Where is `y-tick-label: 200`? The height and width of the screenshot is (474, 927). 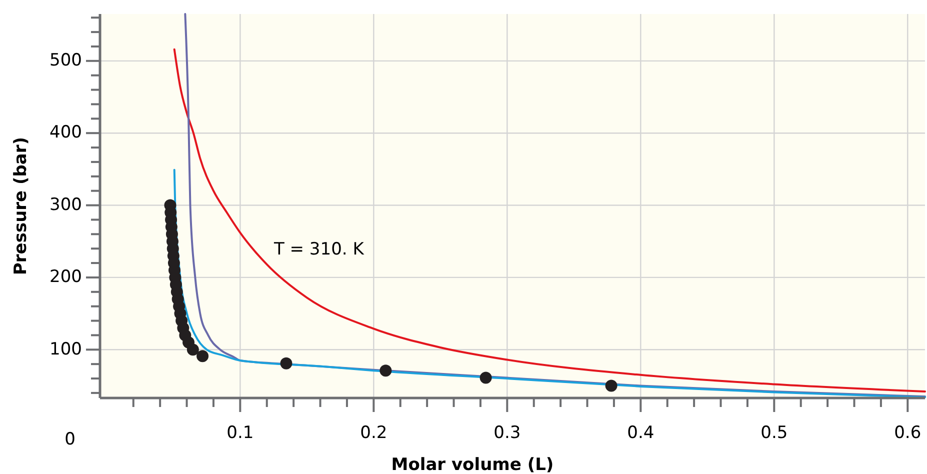 y-tick-label: 200 is located at coordinates (66, 277).